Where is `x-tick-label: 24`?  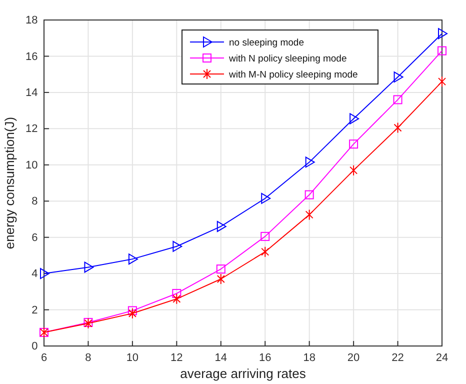
x-tick-label: 24 is located at coordinates (442, 358).